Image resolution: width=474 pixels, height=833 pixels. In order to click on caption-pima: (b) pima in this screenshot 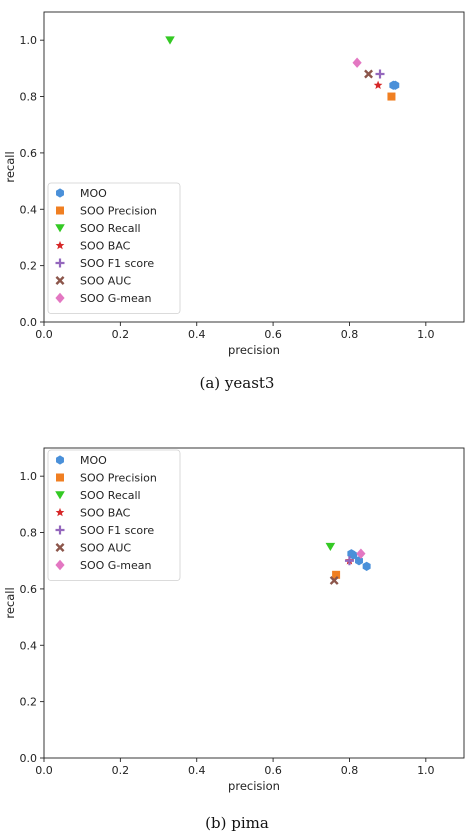, I will do `click(237, 823)`.